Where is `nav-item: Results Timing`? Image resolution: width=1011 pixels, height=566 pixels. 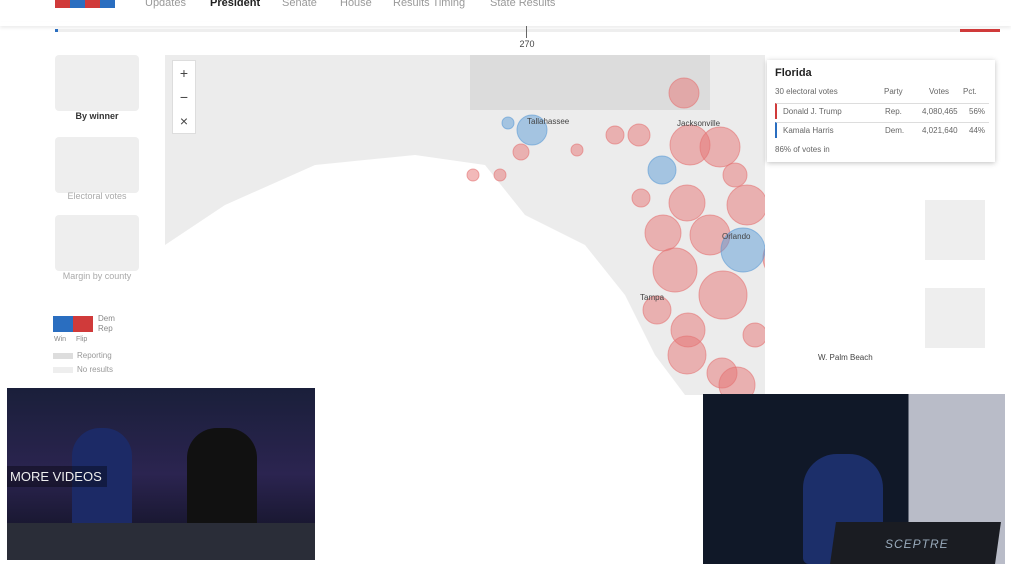 nav-item: Results Timing is located at coordinates (429, 4).